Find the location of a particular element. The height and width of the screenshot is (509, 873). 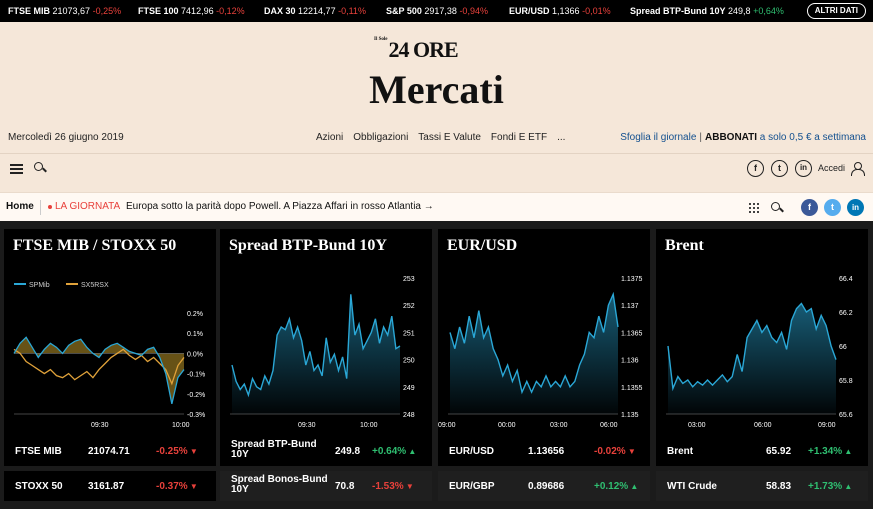

market-panel: 66.4 66.2 66 65.8 65.6 03:00 06:00 09:00 Brent is located at coordinates (762, 346).